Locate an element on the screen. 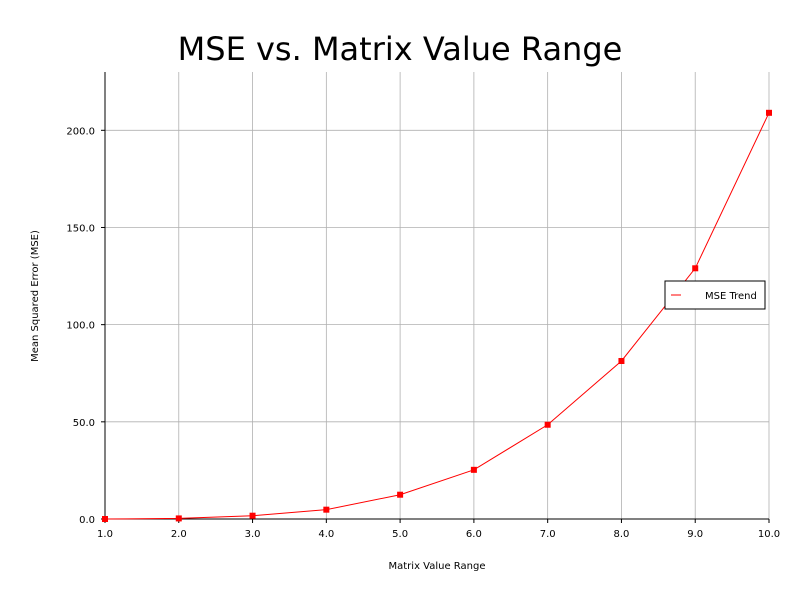  x-tick-label: 7.0 is located at coordinates (548, 534).